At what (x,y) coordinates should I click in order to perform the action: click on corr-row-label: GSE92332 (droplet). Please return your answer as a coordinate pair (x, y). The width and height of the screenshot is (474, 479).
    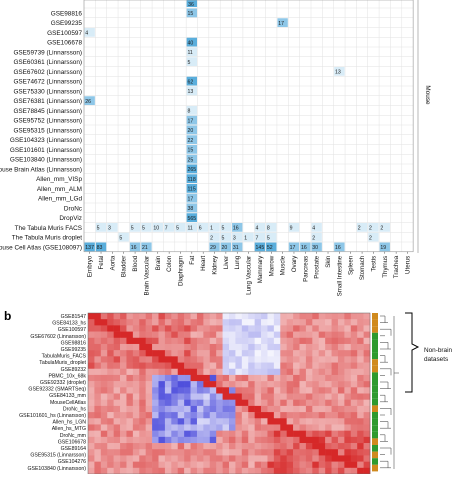
    Looking at the image, I should click on (63, 383).